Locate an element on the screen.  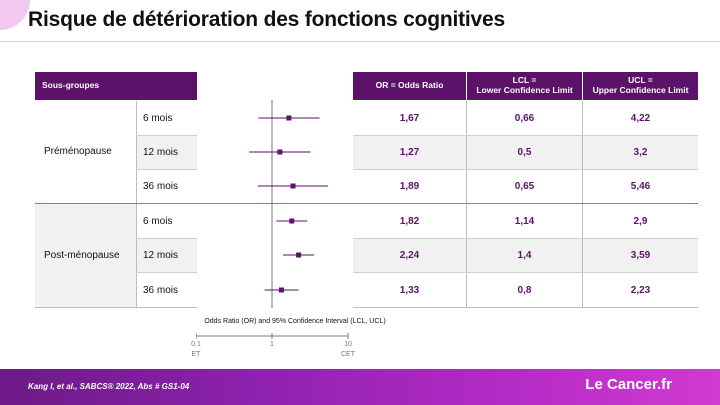
group-label-premenopause: Préménopause is located at coordinates (78, 151).